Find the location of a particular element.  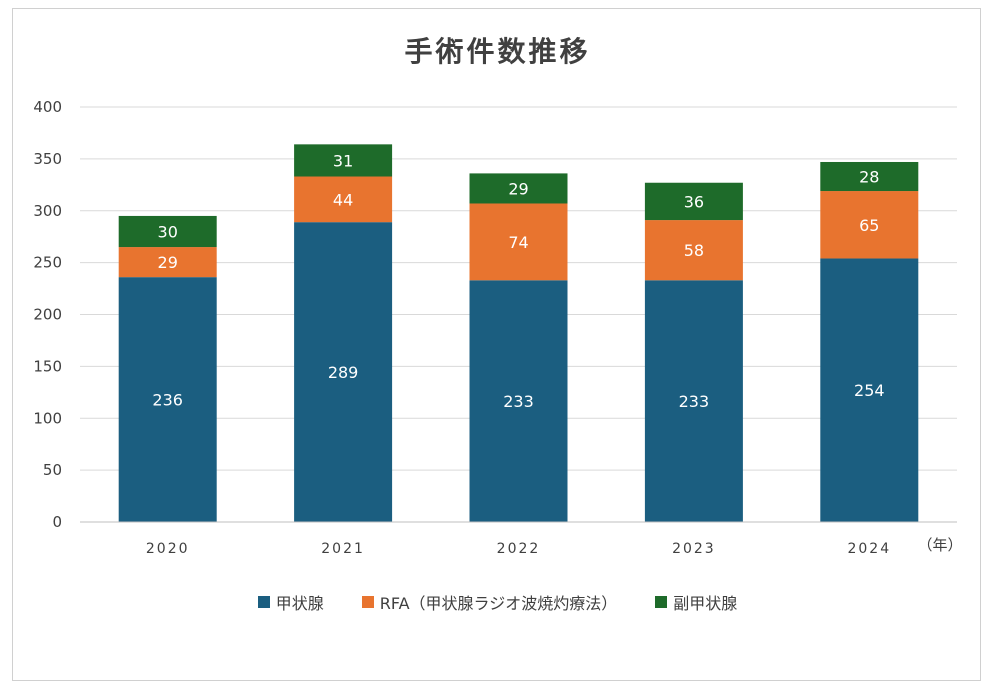

x-tick-label-2024: 2024 is located at coordinates (869, 549).